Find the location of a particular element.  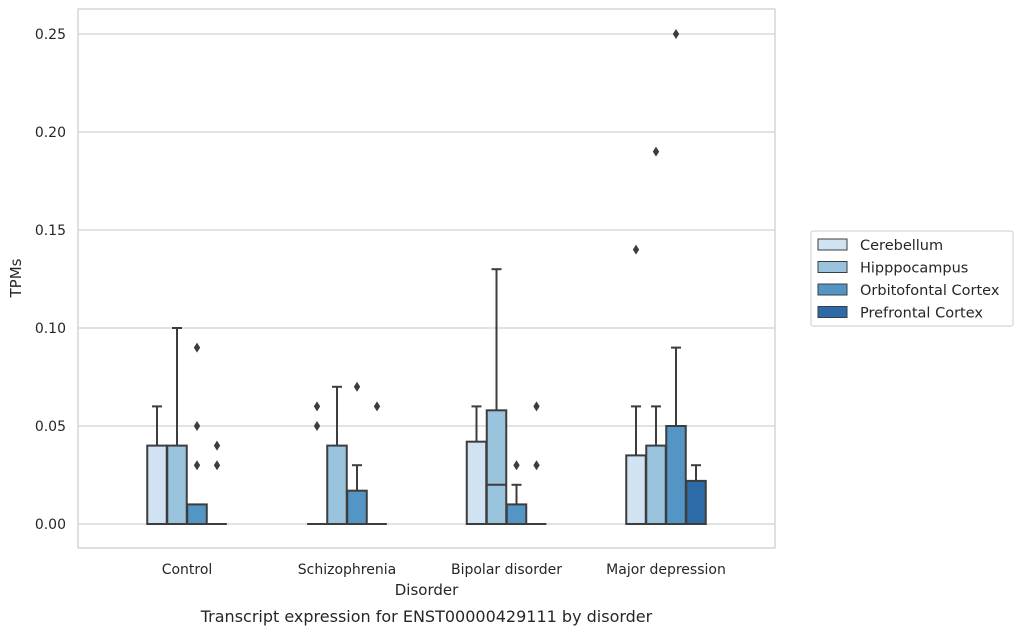

y-axis-label: TPMs is located at coordinates (16, 278).